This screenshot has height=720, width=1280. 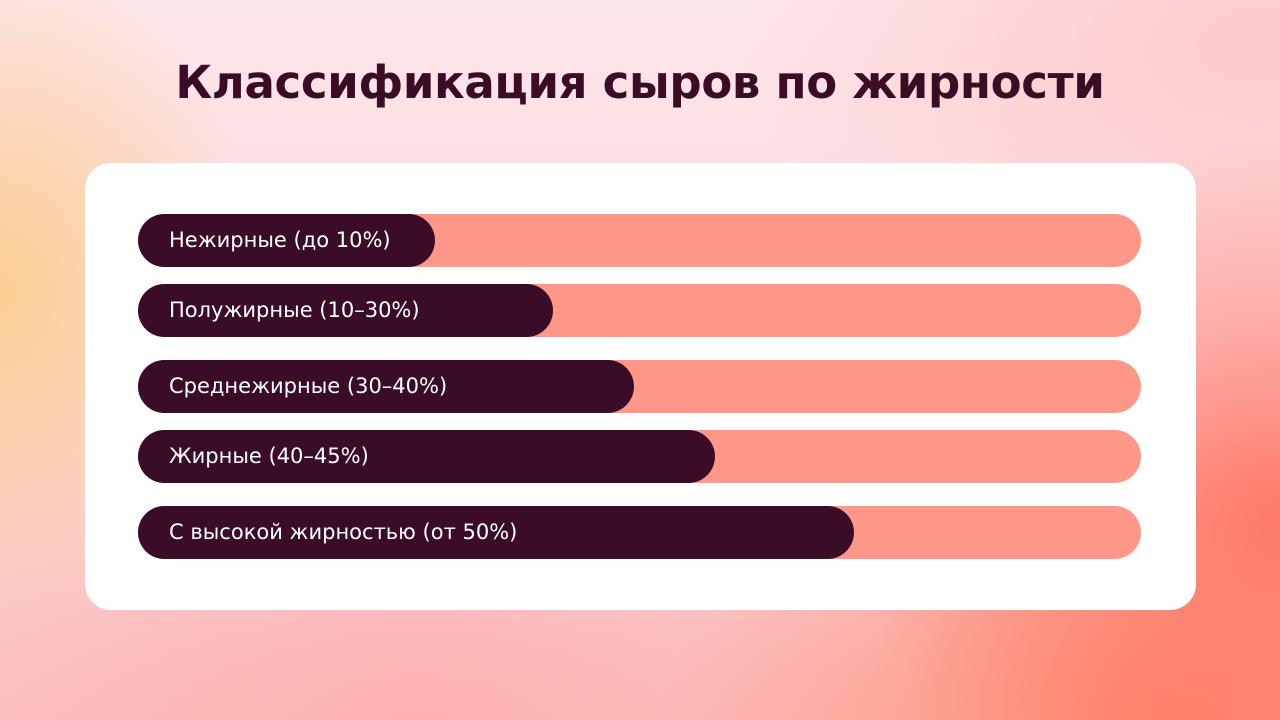 I want to click on bar-track: С высокой жирностью (от 50%), so click(x=639, y=532).